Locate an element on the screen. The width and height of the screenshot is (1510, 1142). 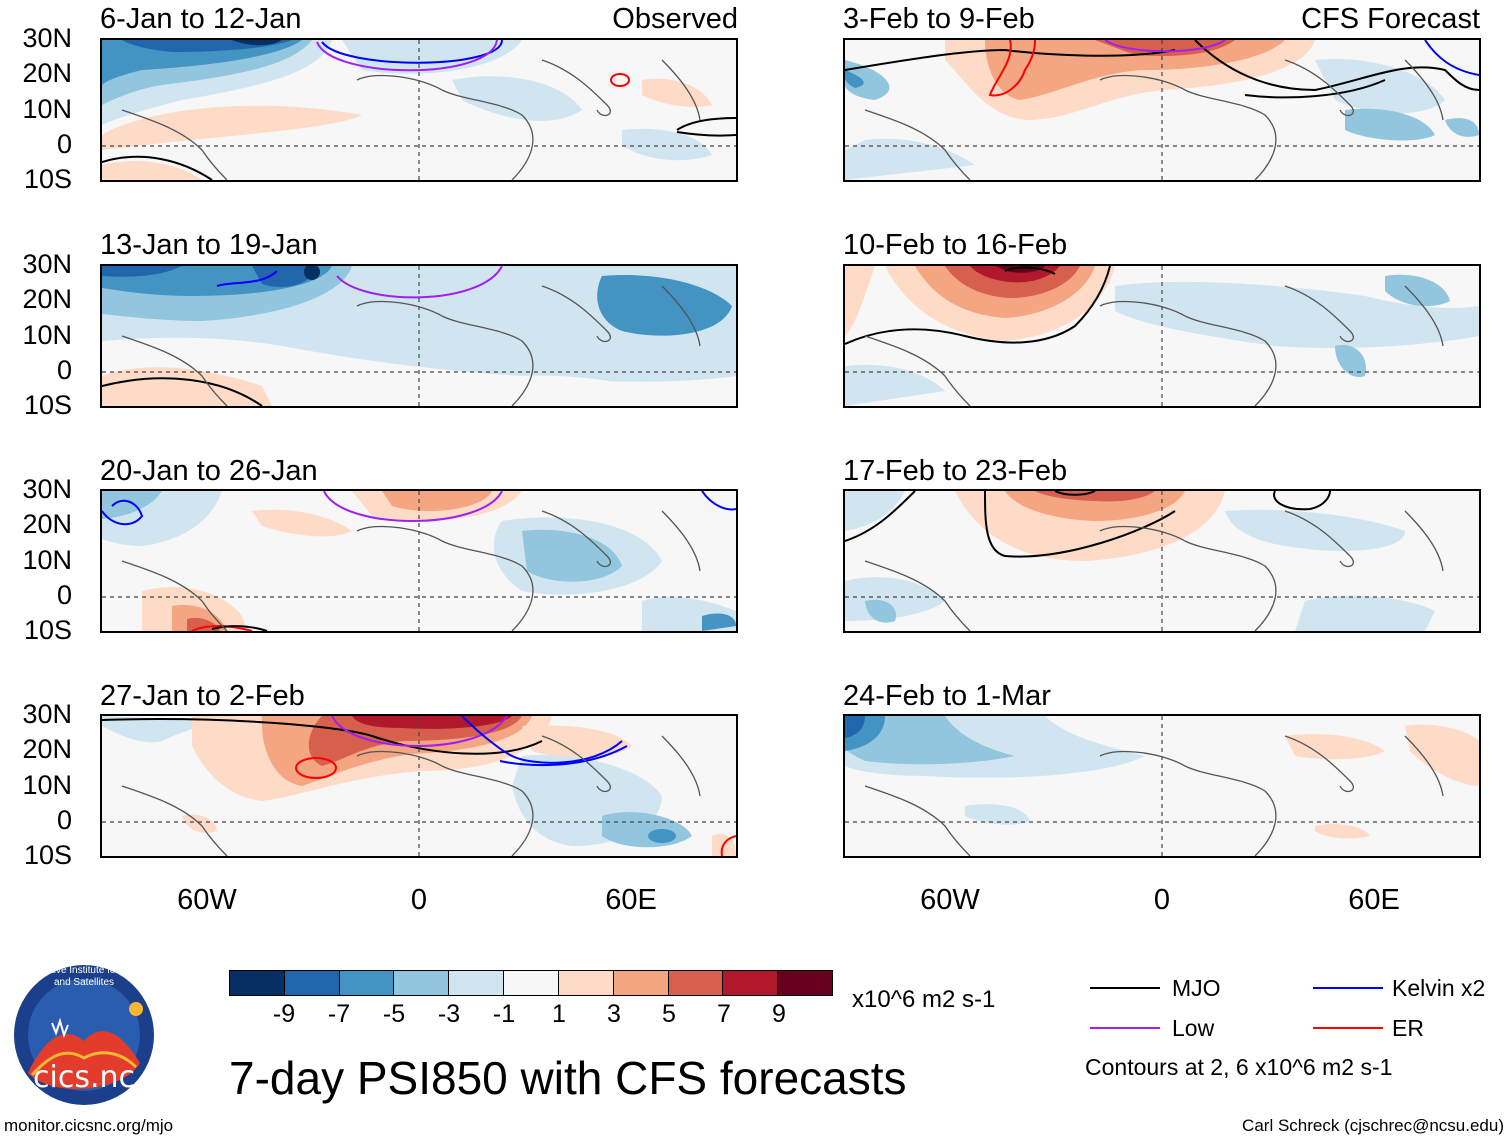
colorbar-label: -1 is located at coordinates (504, 1014).